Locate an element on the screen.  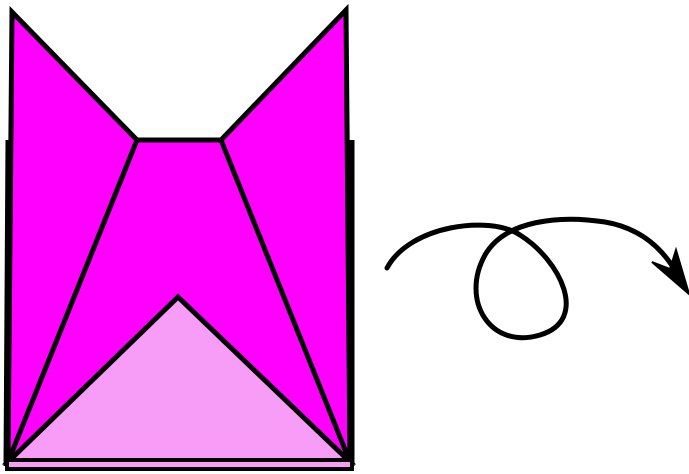
crease-left is located at coordinates (72, 301).